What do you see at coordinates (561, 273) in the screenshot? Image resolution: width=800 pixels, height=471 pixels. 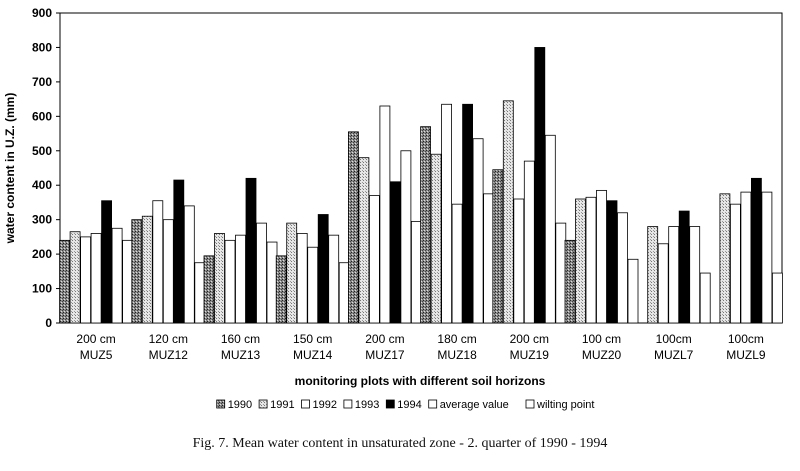 I see `bar-wilting-point-muz19` at bounding box center [561, 273].